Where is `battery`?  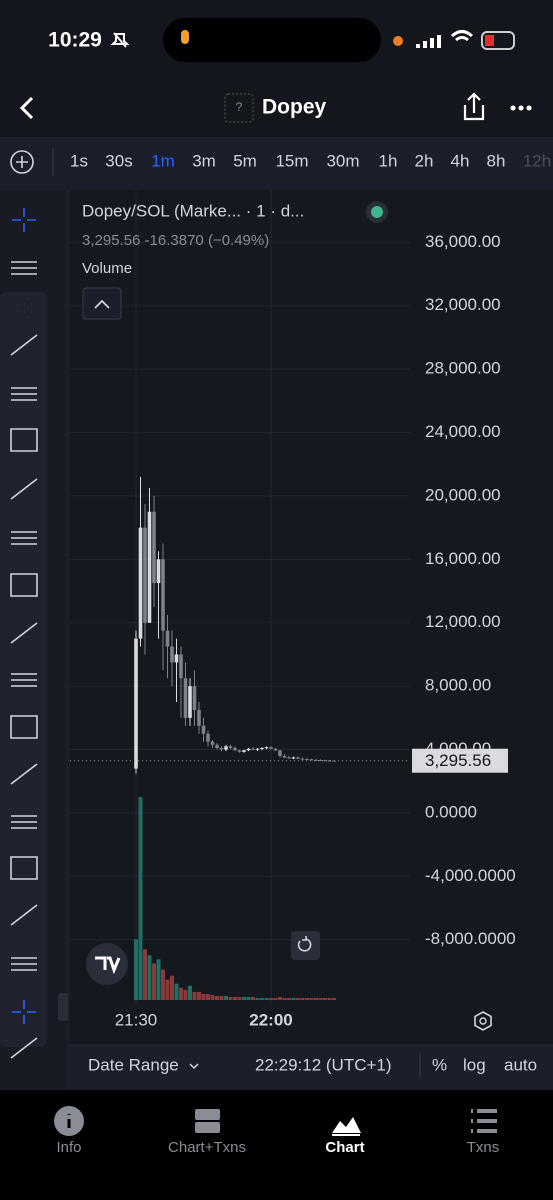 battery is located at coordinates (498, 40).